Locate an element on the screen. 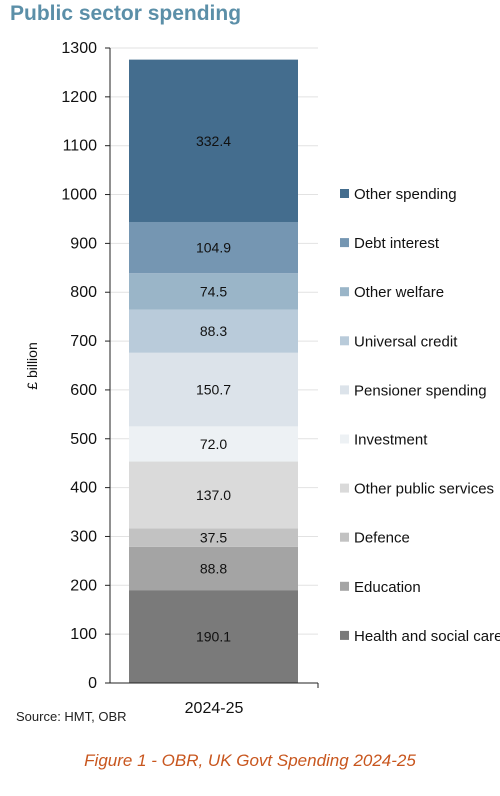 The height and width of the screenshot is (796, 500). data-label: 190.1 is located at coordinates (213, 637).